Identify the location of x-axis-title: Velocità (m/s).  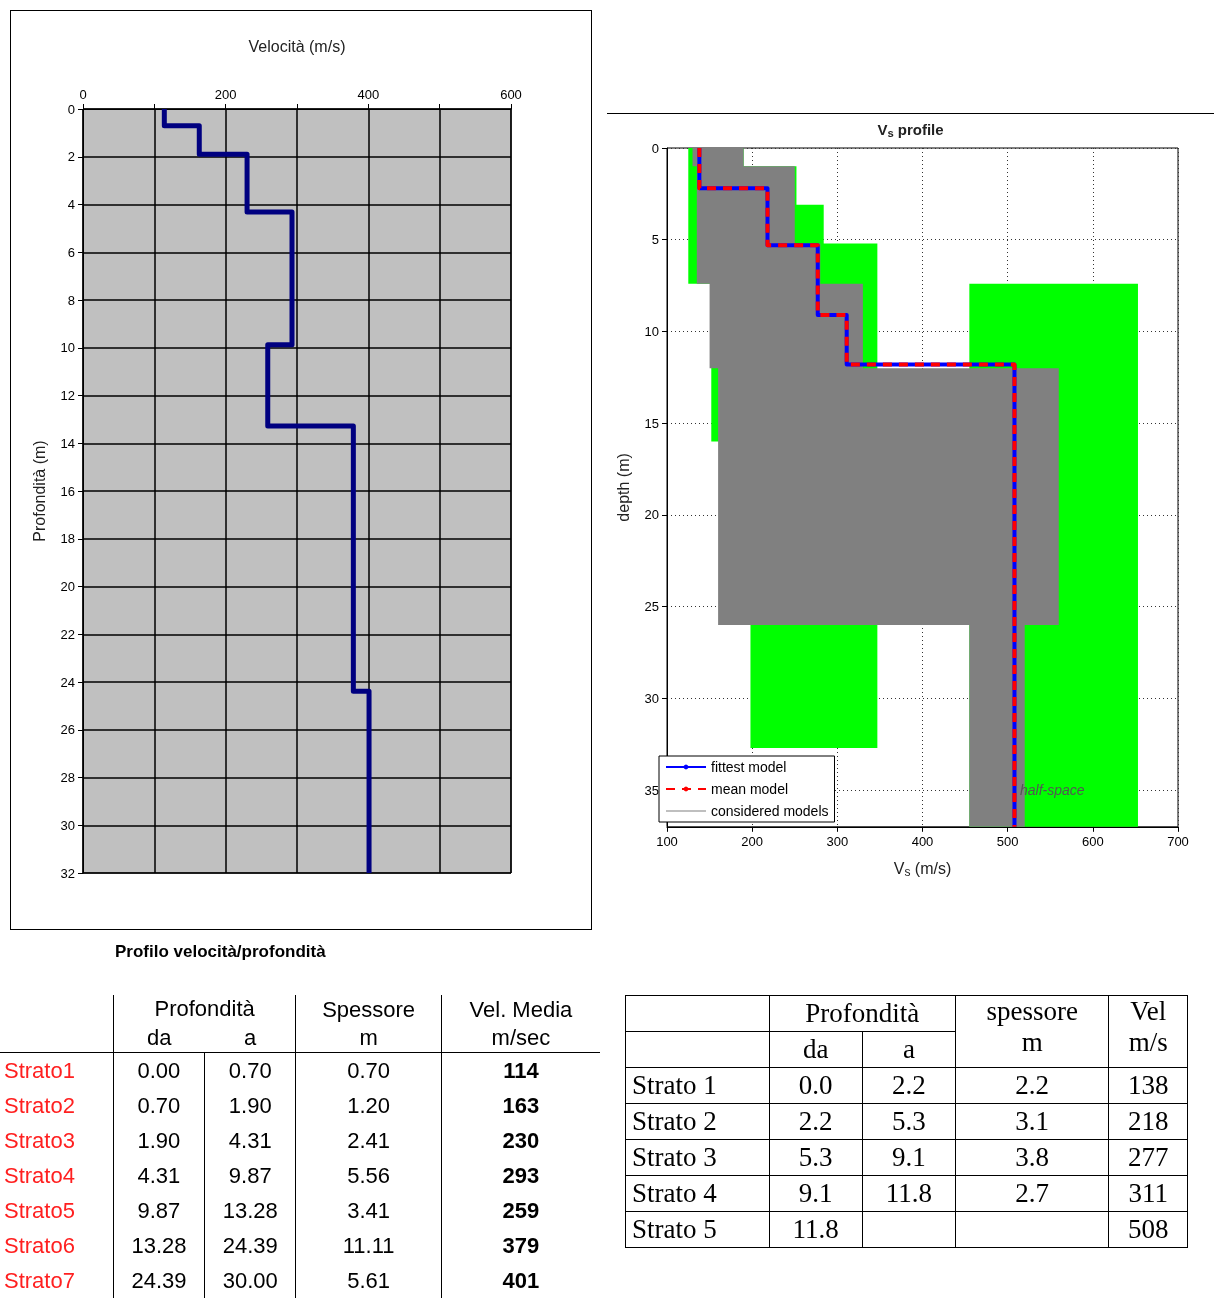
(297, 46).